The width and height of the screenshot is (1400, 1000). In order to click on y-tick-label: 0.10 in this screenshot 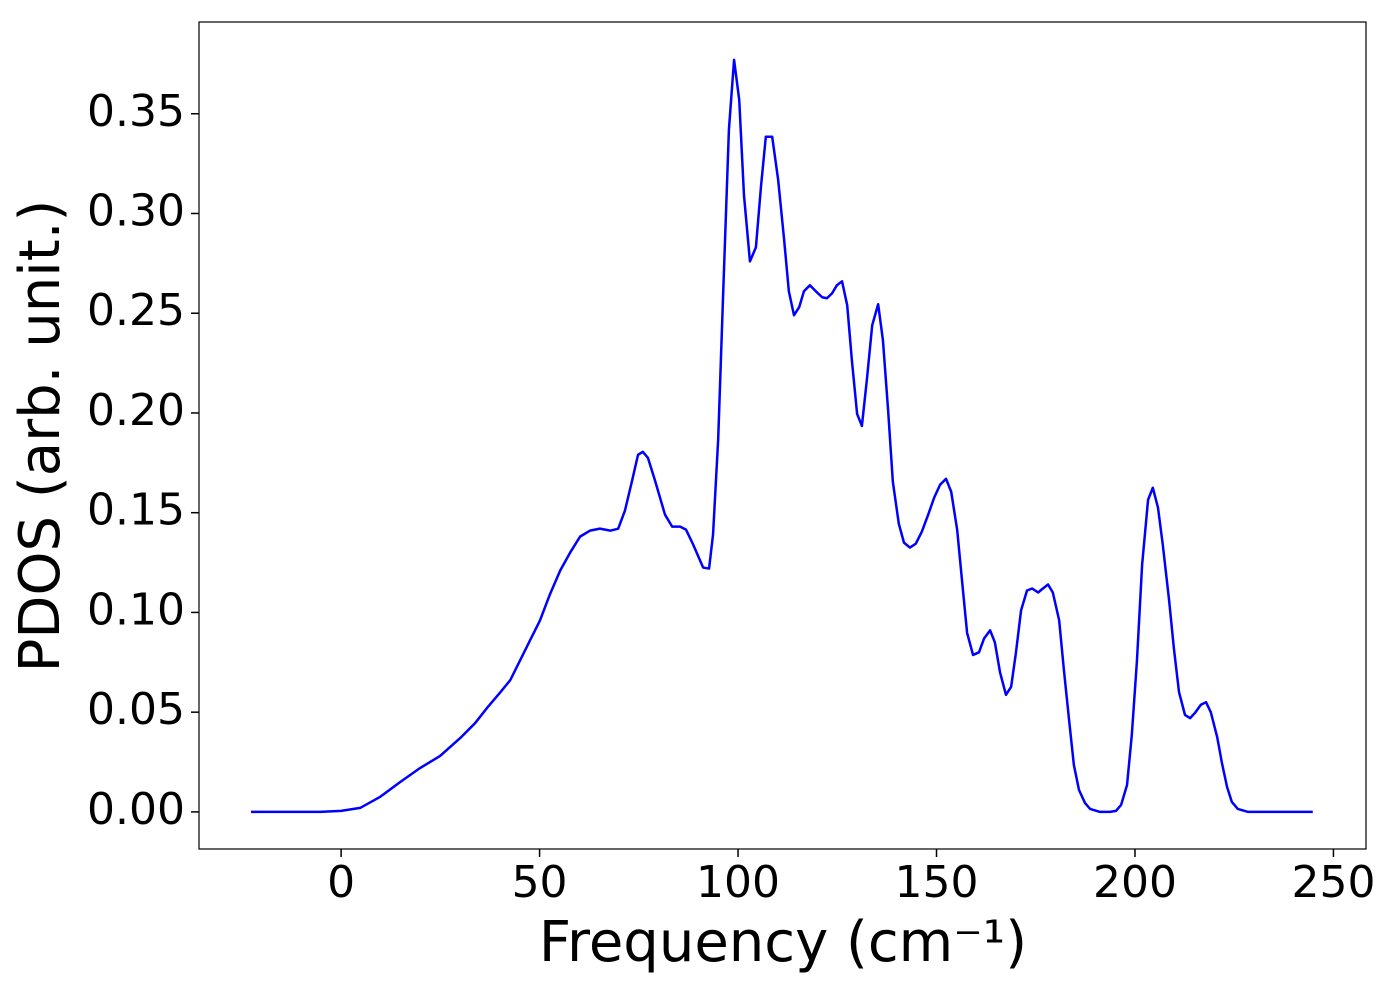, I will do `click(136, 609)`.